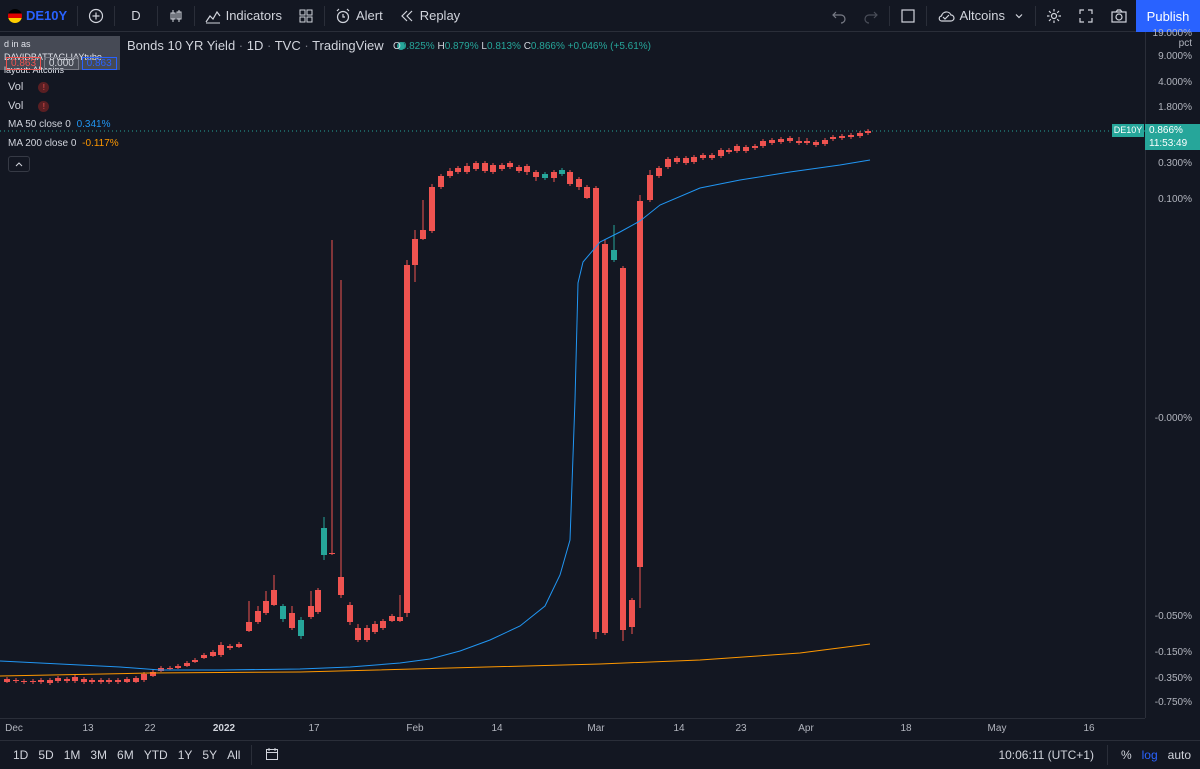 This screenshot has height=769, width=1200. I want to click on range-all: All, so click(234, 755).